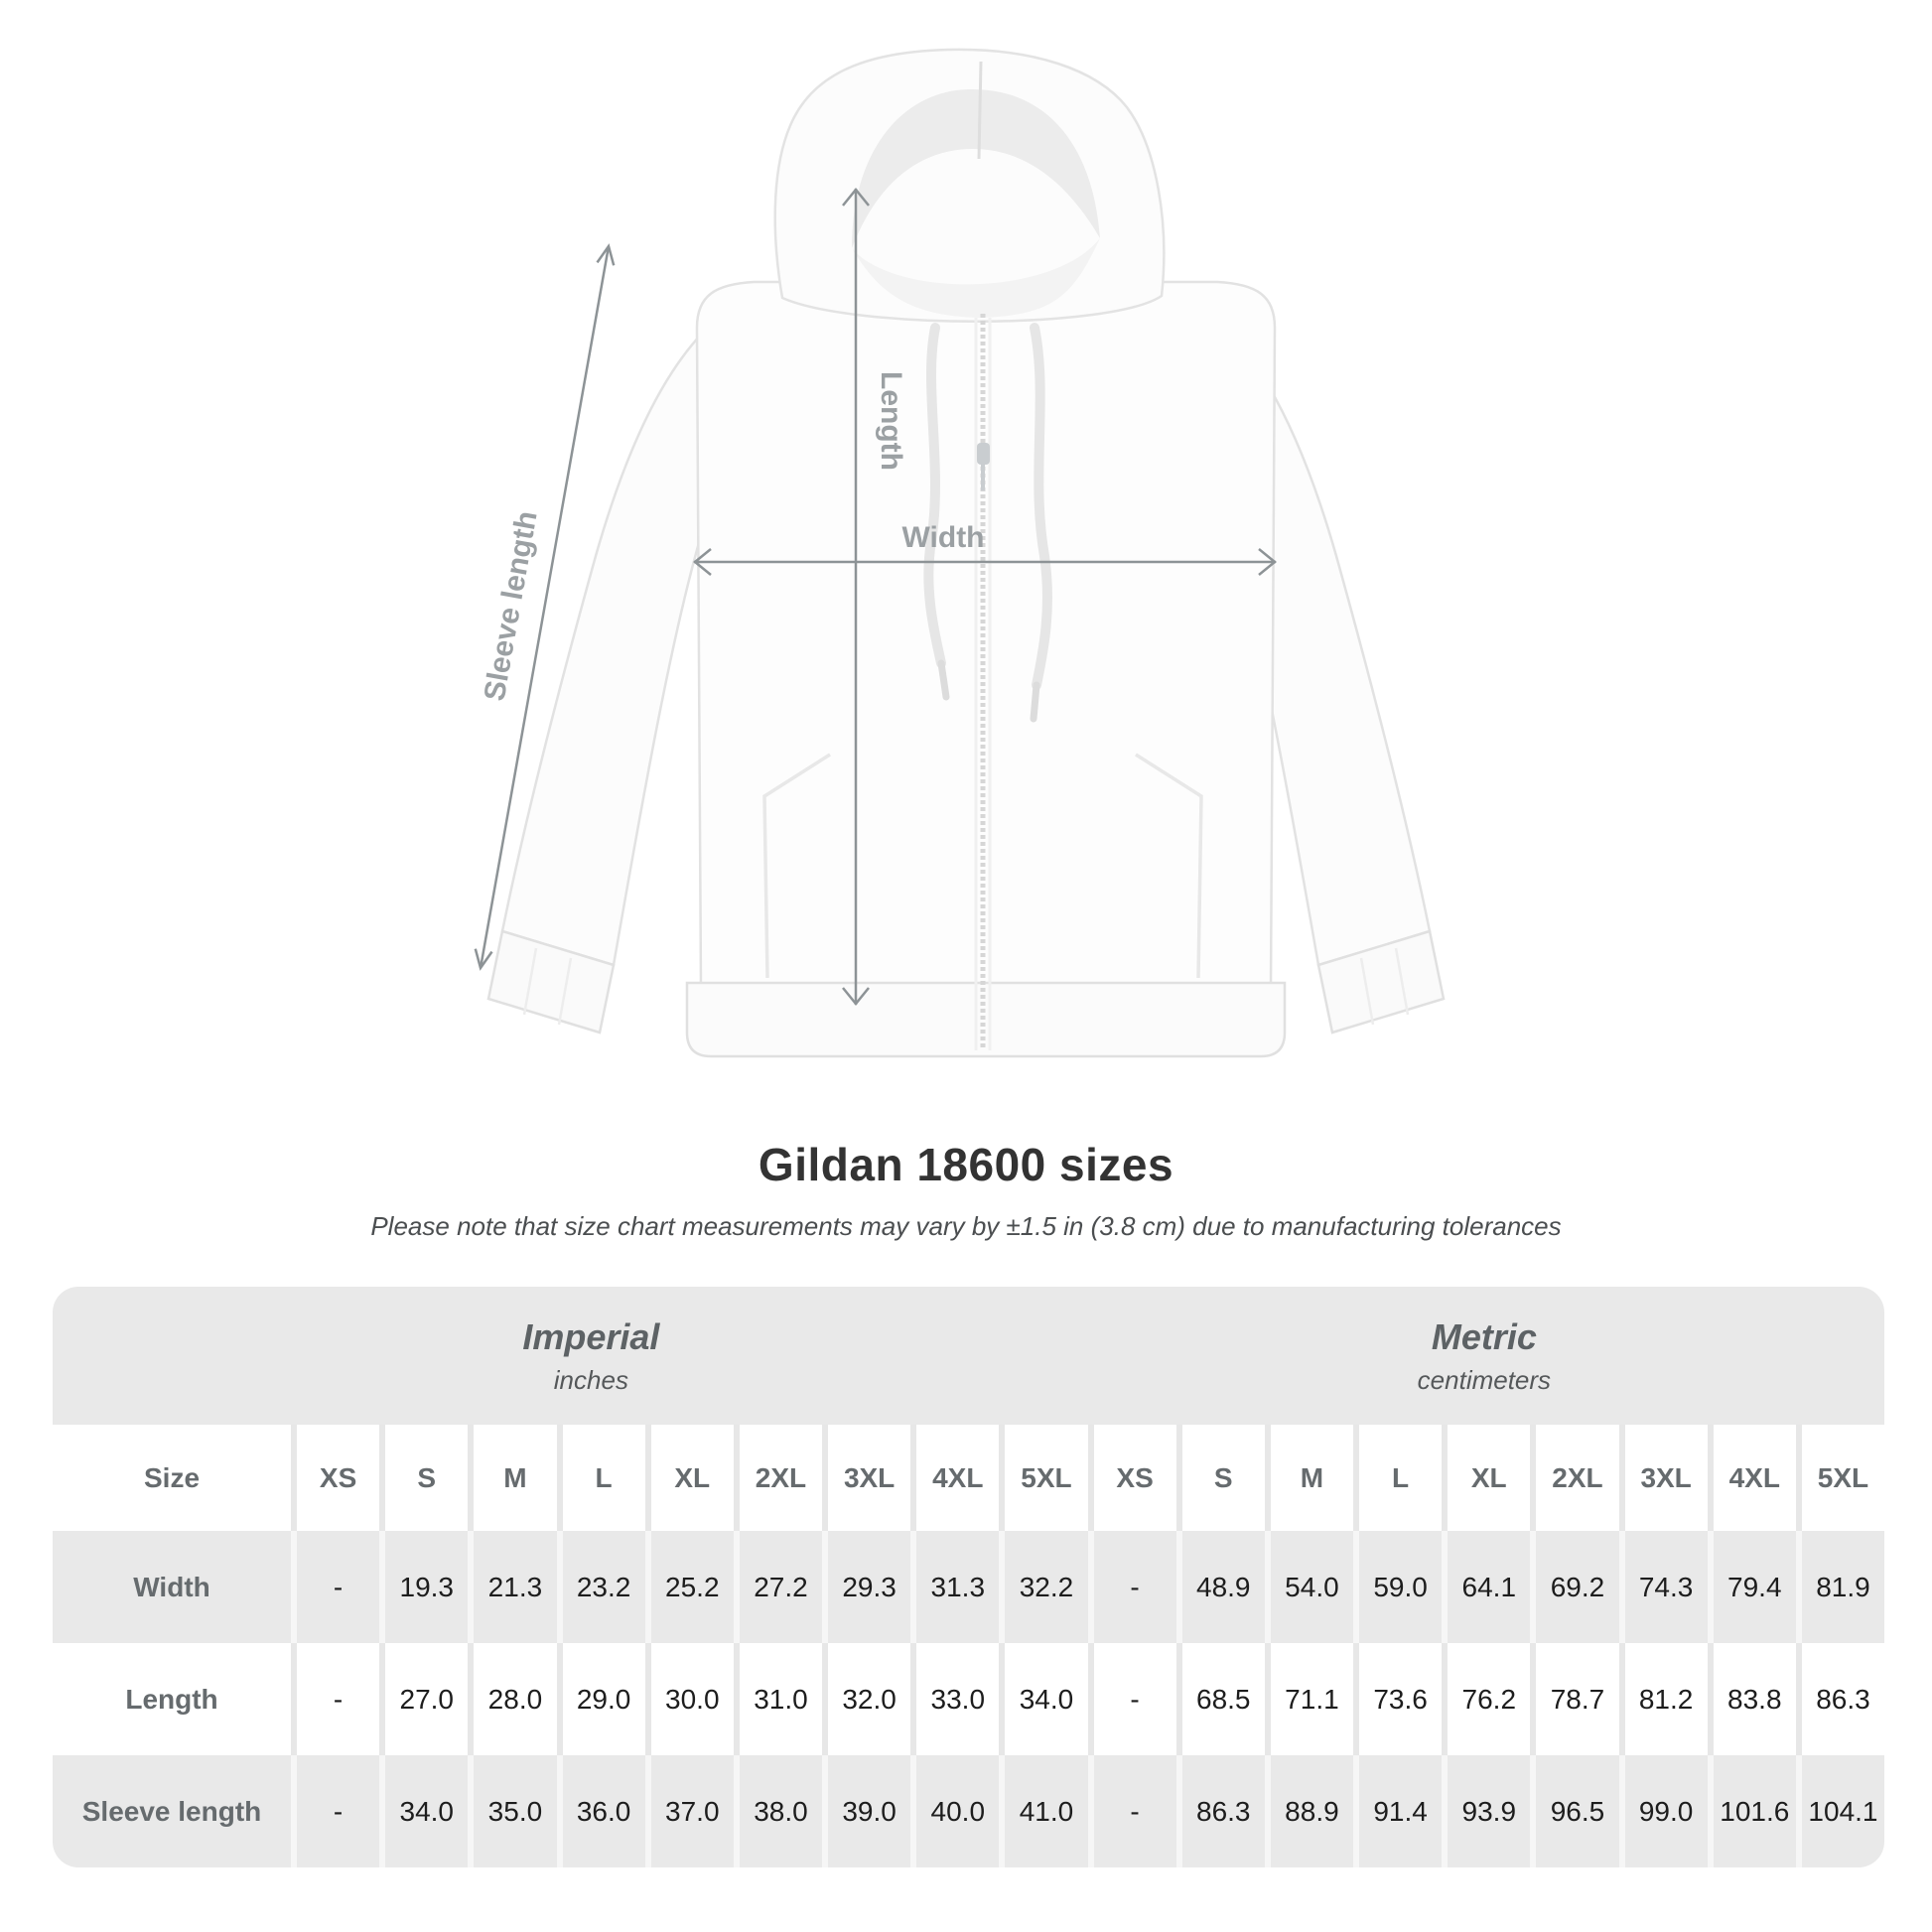 This screenshot has width=1932, height=1932. I want to click on length-values-metric: -68.5 71.1 73.6 76.2 78.7 81.2 83.8 86.3, so click(1486, 1699).